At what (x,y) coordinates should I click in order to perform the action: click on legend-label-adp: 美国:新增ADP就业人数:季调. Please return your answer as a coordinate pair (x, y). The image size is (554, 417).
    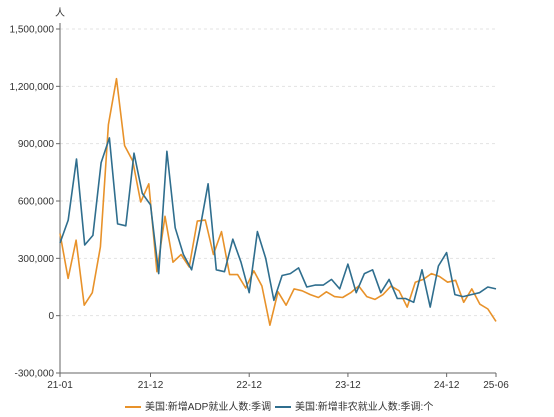
    Looking at the image, I should click on (208, 406).